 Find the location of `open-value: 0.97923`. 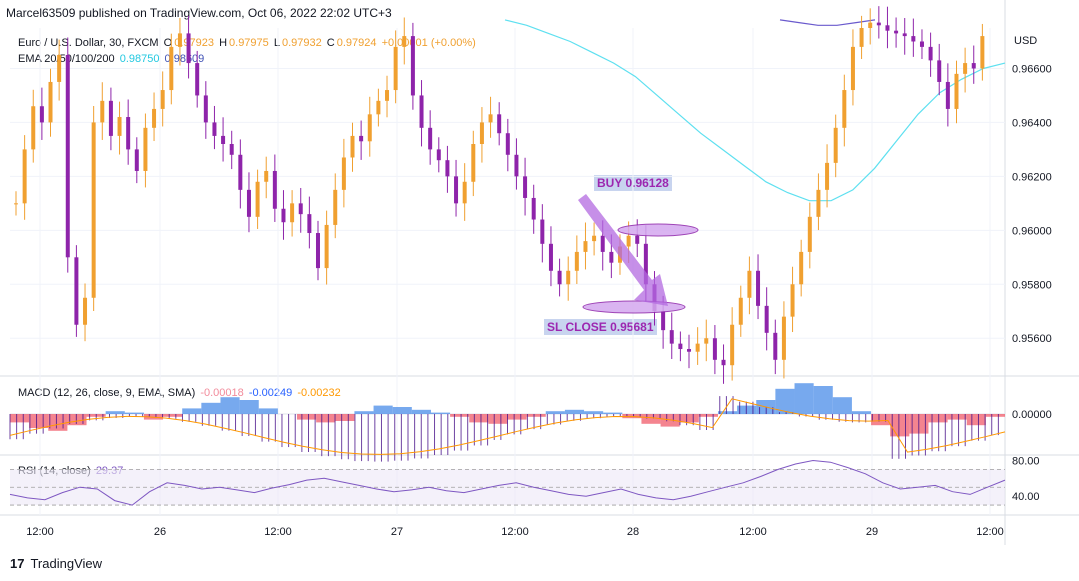

open-value: 0.97923 is located at coordinates (194, 43).